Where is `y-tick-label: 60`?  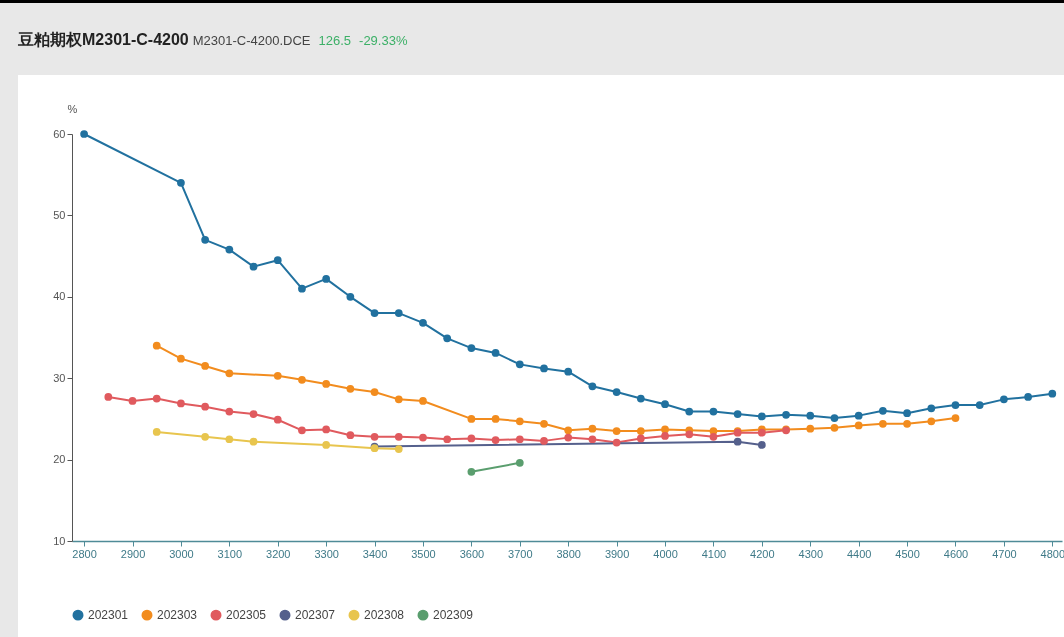 y-tick-label: 60 is located at coordinates (59, 133).